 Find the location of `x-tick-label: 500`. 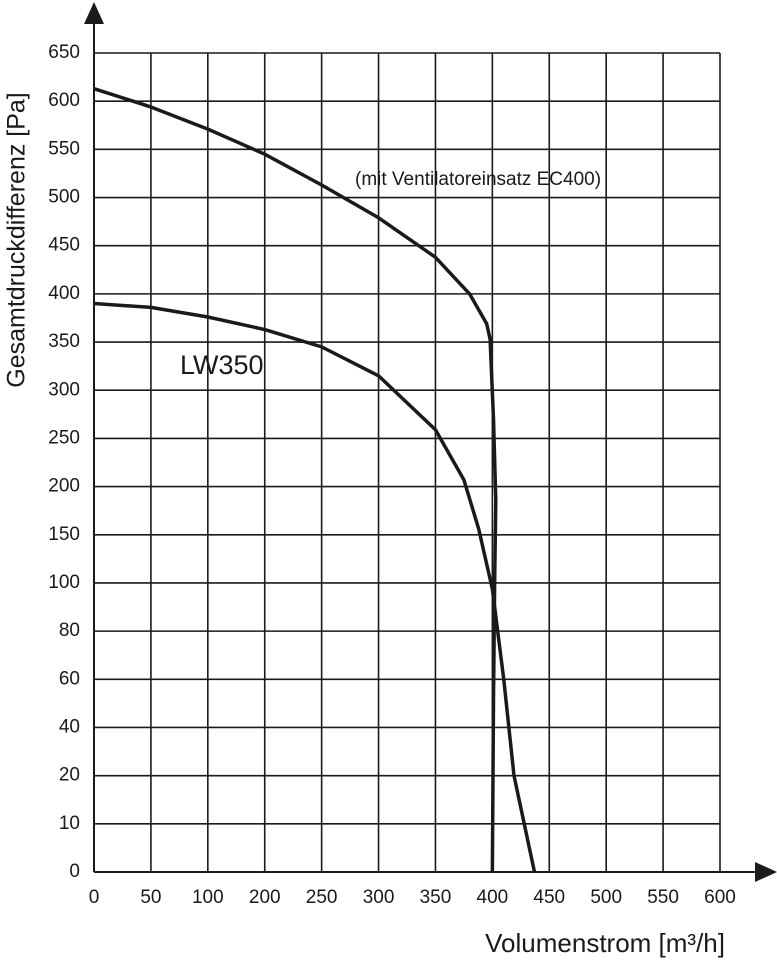

x-tick-label: 500 is located at coordinates (606, 897).